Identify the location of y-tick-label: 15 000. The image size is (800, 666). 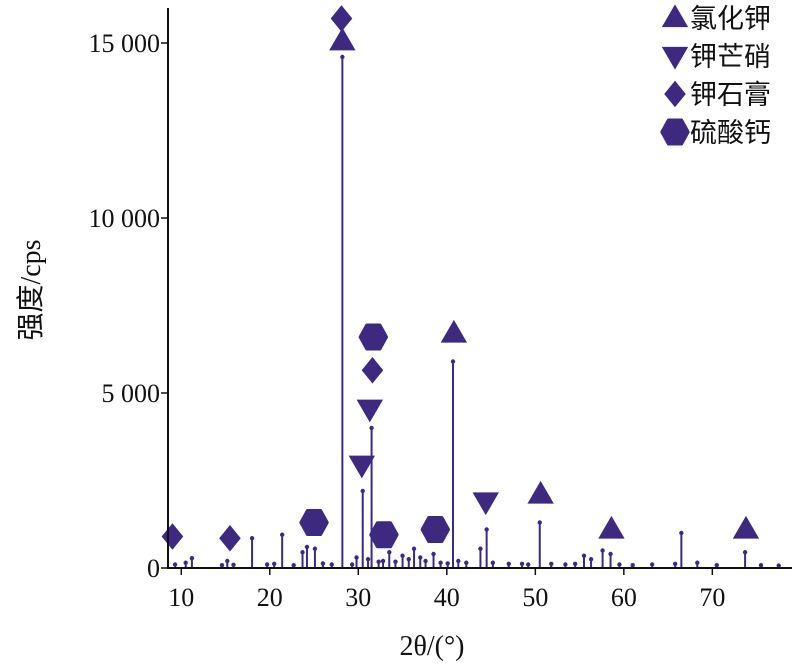
(125, 43).